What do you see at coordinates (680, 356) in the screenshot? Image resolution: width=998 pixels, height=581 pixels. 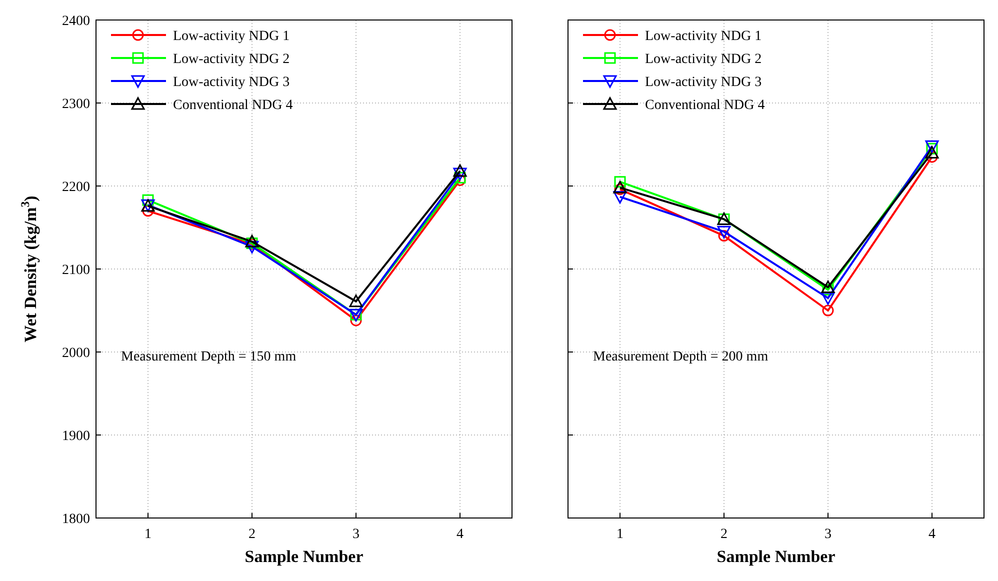 I see `annotation: Measurement Depth = 200 mm` at bounding box center [680, 356].